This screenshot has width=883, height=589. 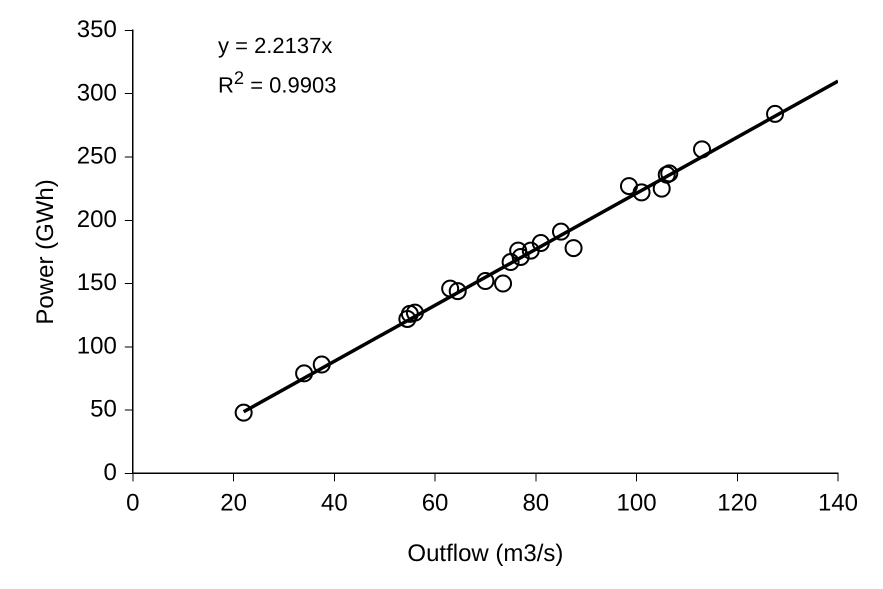 What do you see at coordinates (96, 346) in the screenshot?
I see `y-tick-label: 100` at bounding box center [96, 346].